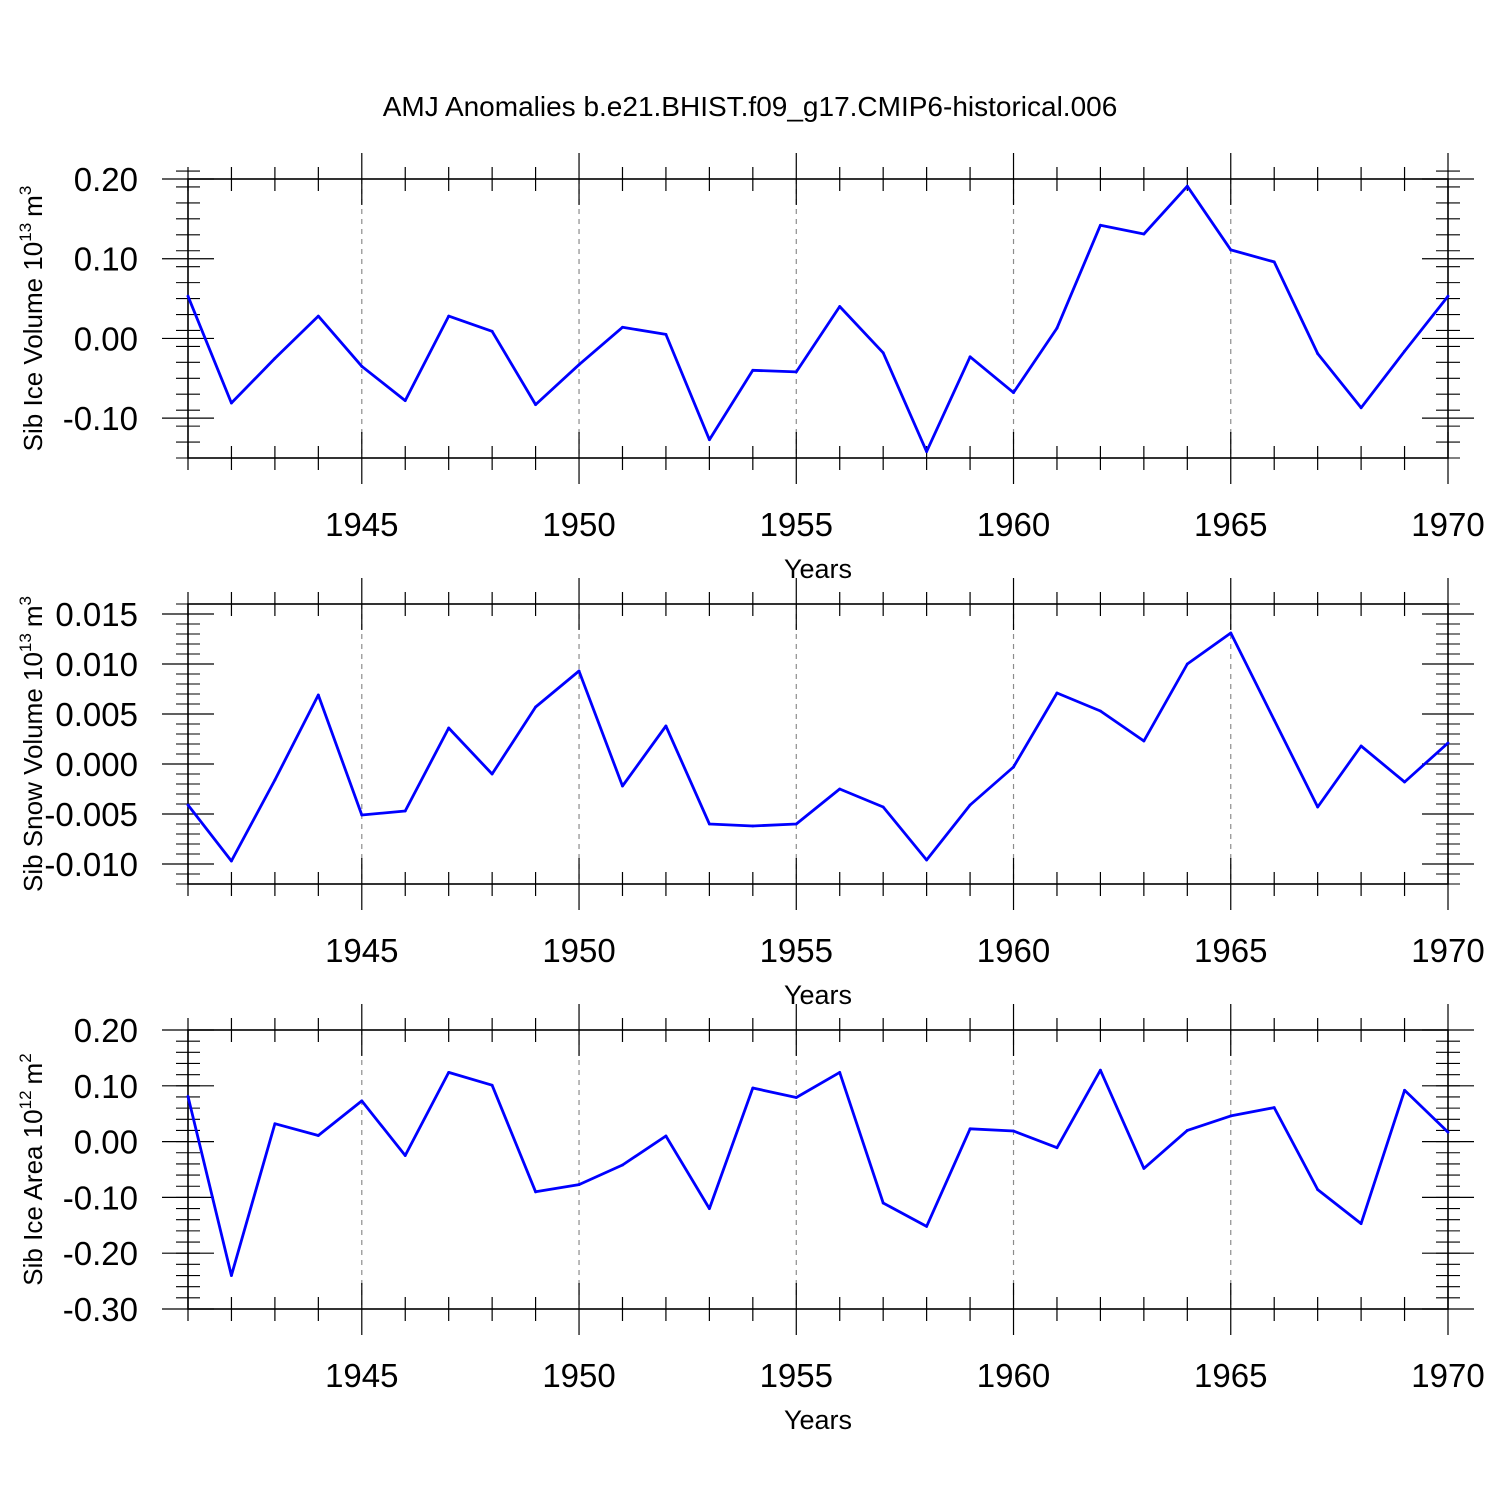 This screenshot has width=1500, height=1500. What do you see at coordinates (33, 772) in the screenshot?
I see `y-axis-title-text: Sib Snow Volume 10` at bounding box center [33, 772].